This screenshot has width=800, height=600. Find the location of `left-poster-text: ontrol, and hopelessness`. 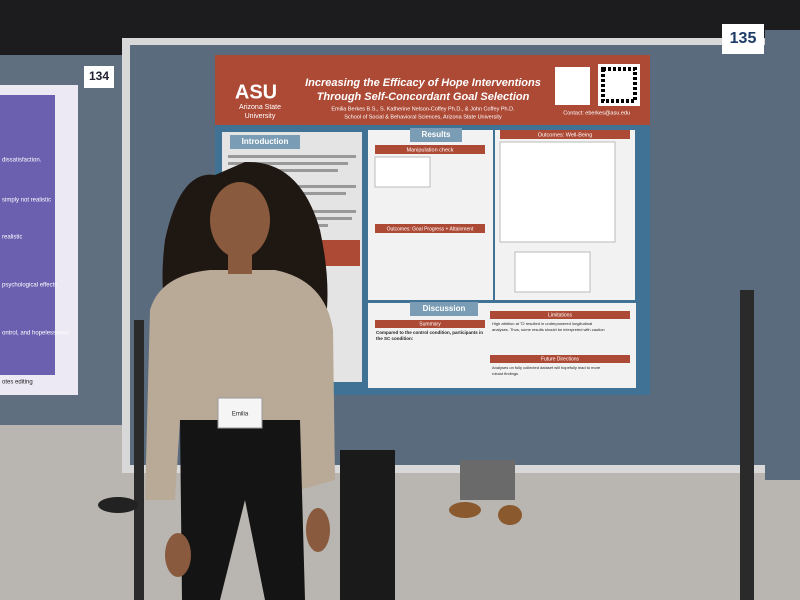

left-poster-text: ontrol, and hopelessness is located at coordinates (35, 334).